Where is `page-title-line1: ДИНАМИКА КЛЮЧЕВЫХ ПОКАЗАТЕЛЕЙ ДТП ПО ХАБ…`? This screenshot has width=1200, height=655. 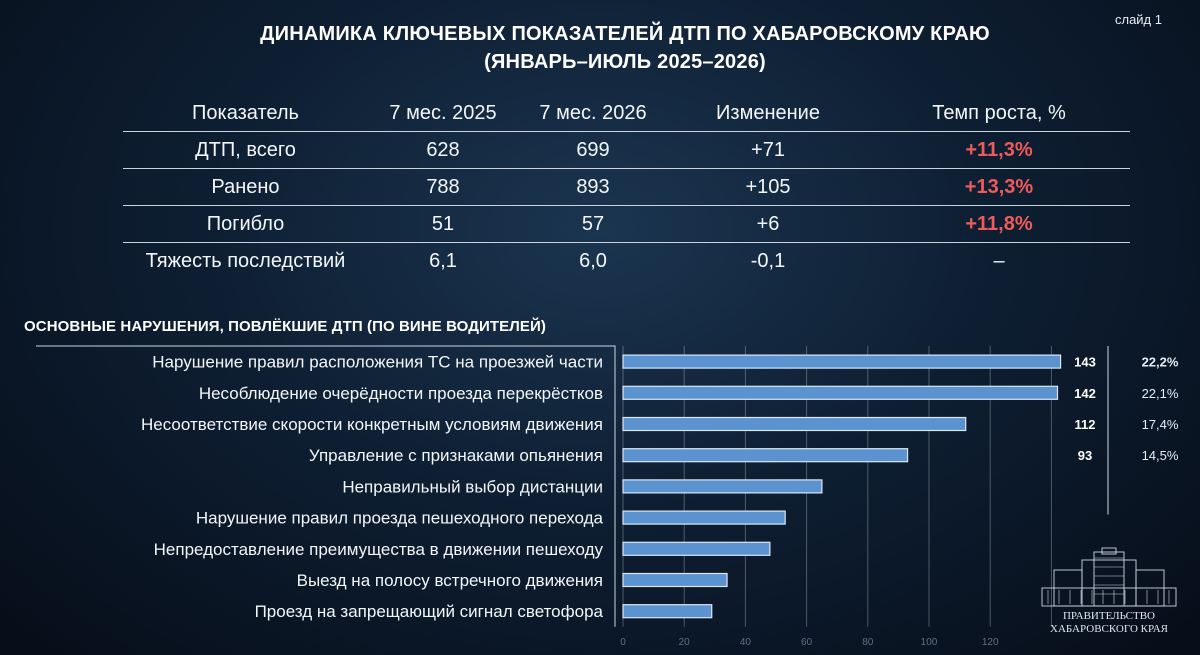
page-title-line1: ДИНАМИКА КЛЮЧЕВЫХ ПОКАЗАТЕЛЕЙ ДТП ПО ХАБ… is located at coordinates (625, 34).